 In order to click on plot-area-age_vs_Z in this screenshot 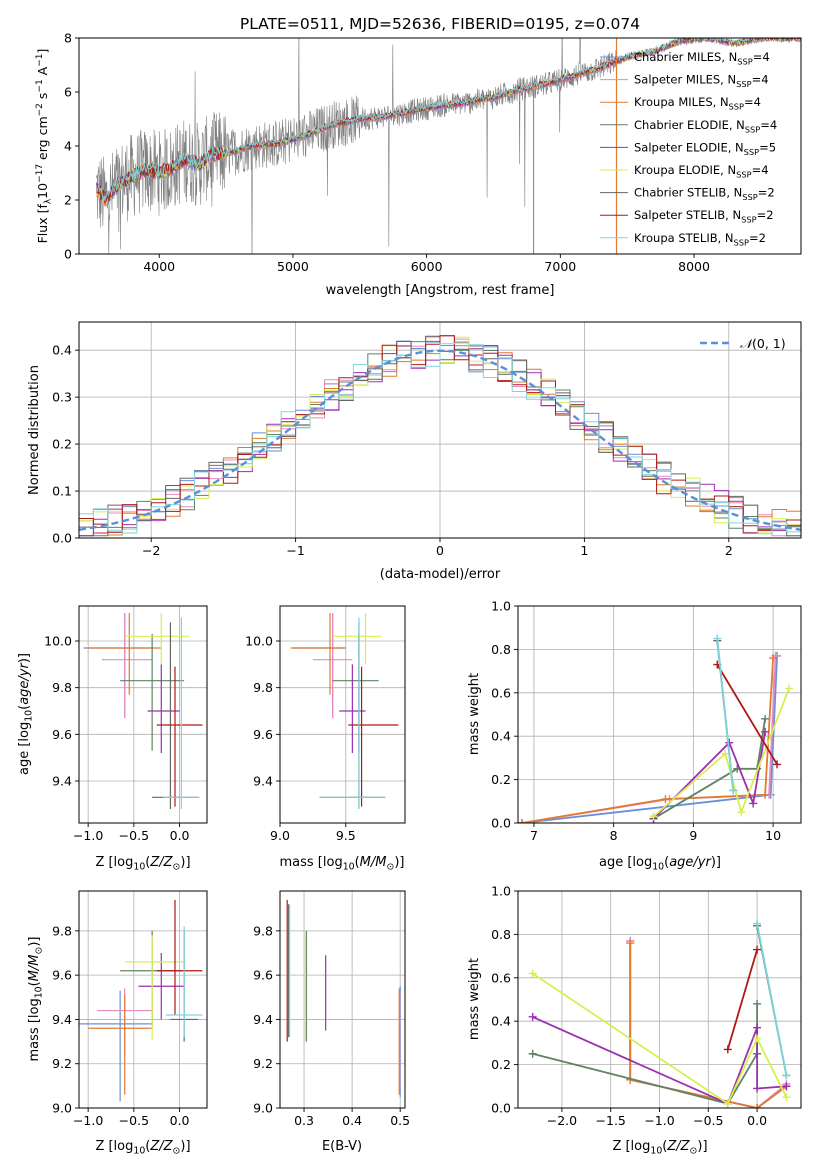, I will do `click(143, 711)`.